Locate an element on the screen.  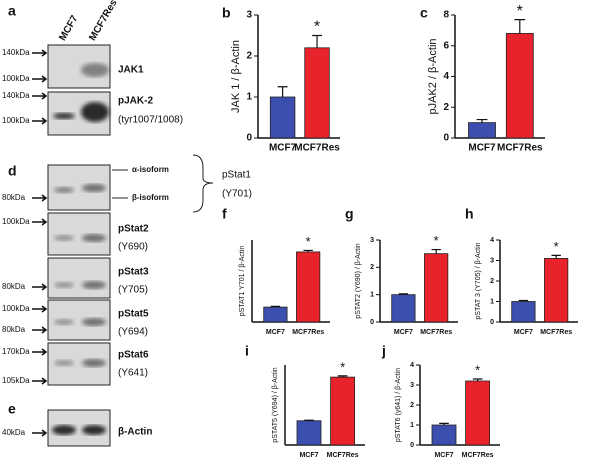
blot-label: β-isoform is located at coordinates (150, 197).